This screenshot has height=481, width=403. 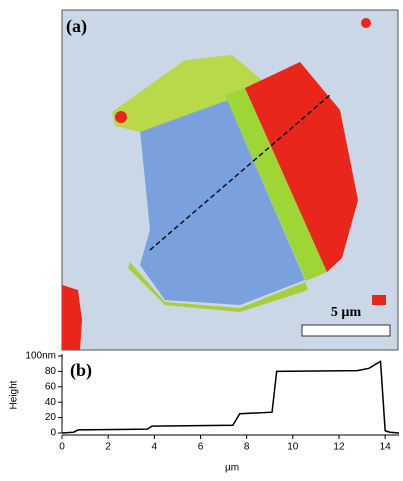 What do you see at coordinates (40, 356) in the screenshot?
I see `y-tick-label: 100nm` at bounding box center [40, 356].